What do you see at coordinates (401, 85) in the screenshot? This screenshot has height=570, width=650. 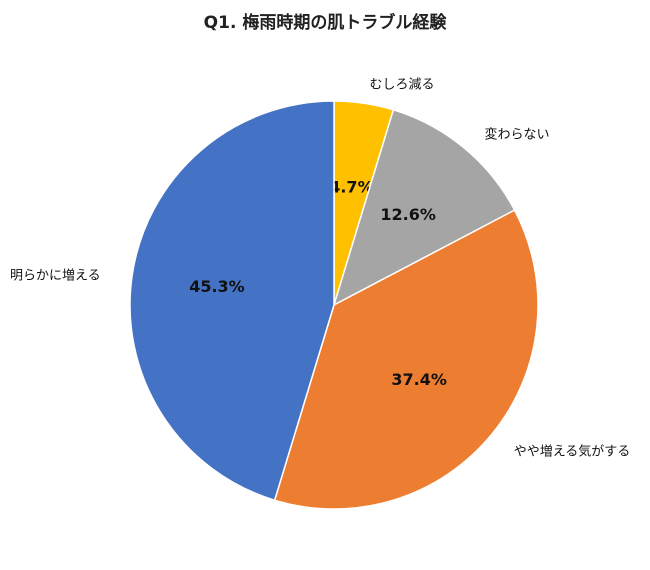 I see `category-label-1: むしろ減る` at bounding box center [401, 85].